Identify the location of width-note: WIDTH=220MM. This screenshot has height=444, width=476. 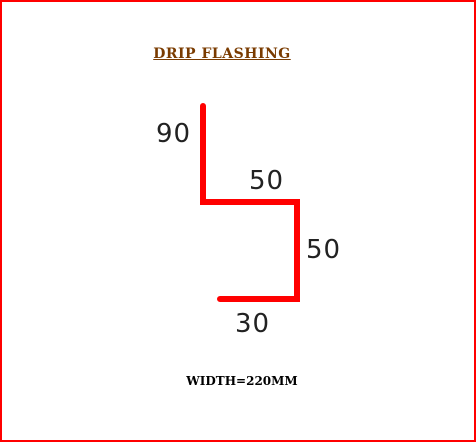
(242, 381).